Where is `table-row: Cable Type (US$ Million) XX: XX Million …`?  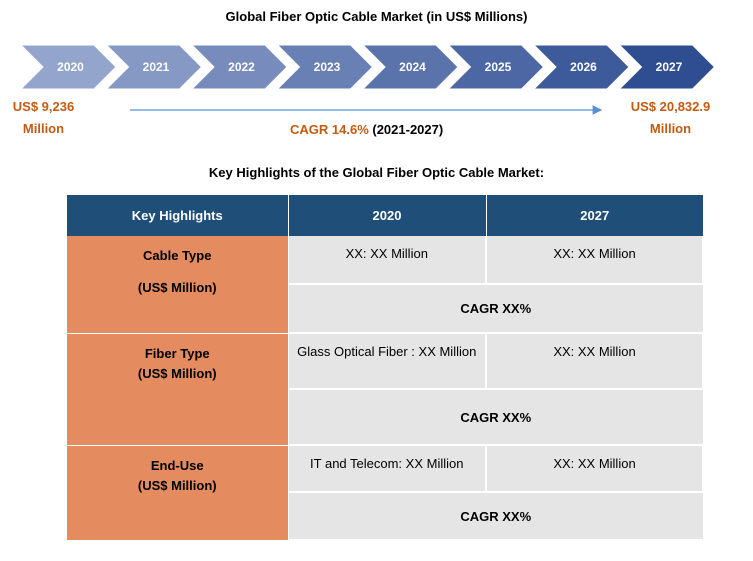
table-row: Cable Type (US$ Million) XX: XX Million … is located at coordinates (385, 285).